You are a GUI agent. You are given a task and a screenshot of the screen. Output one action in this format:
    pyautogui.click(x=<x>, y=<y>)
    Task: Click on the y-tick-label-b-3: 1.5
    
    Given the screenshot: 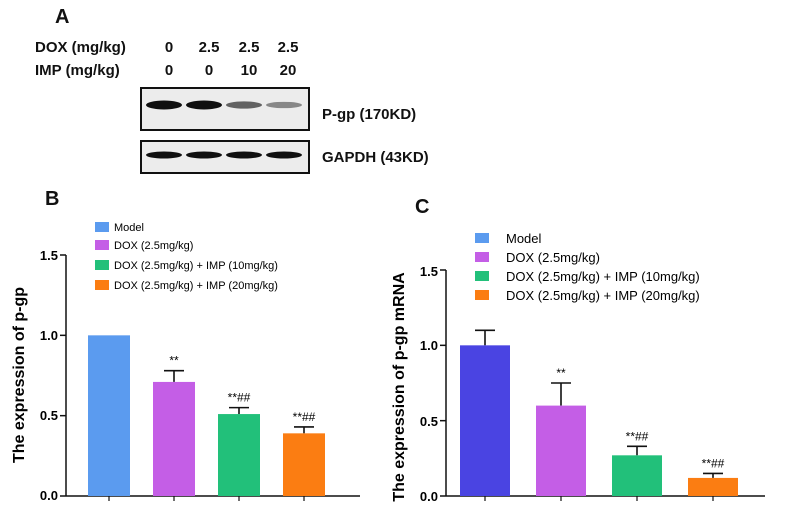 What is the action you would take?
    pyautogui.click(x=49, y=255)
    